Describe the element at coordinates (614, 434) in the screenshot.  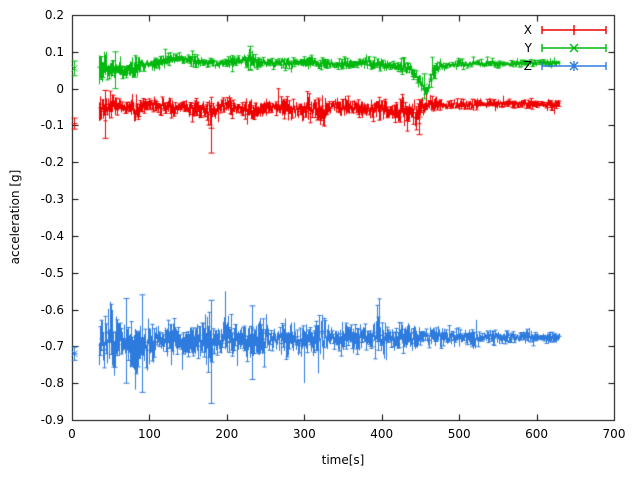
I see `x-tick-label: 700` at that location.